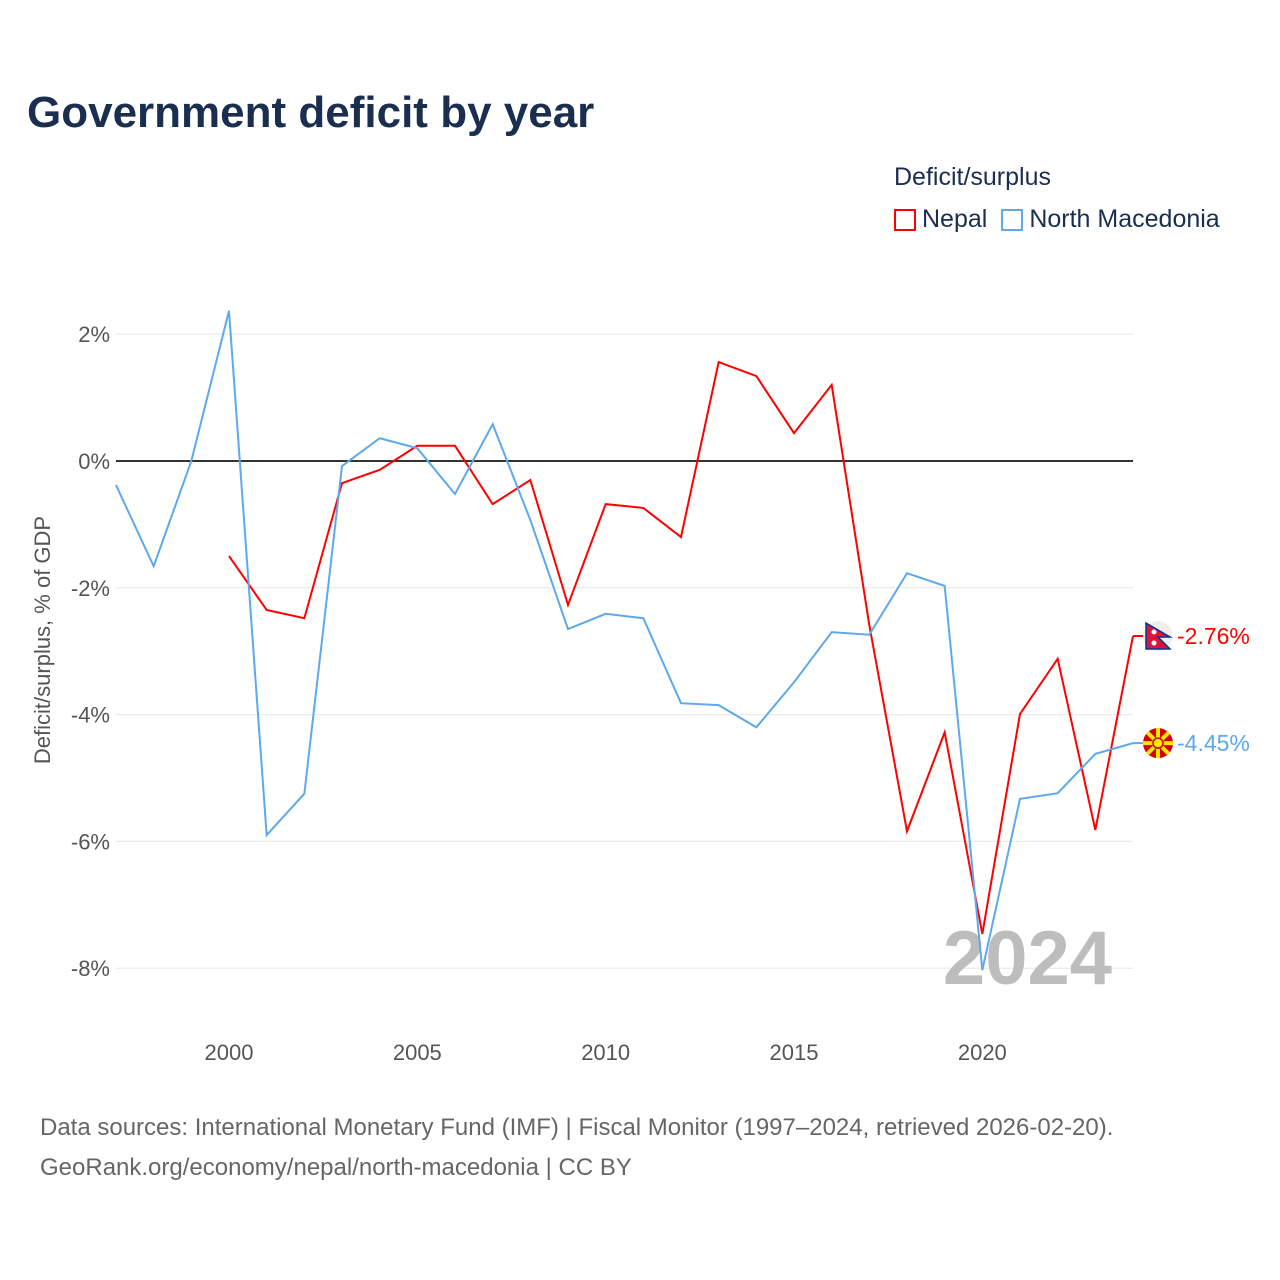  Describe the element at coordinates (417, 1052) in the screenshot. I see `x-tick-label: 2005` at that location.